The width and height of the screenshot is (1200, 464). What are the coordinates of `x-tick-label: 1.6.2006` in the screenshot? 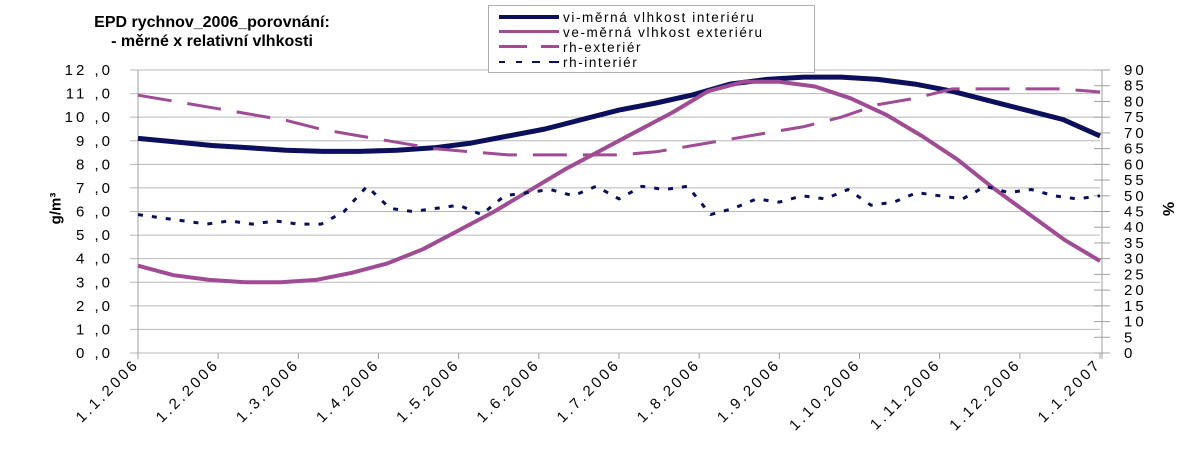 It's located at (508, 391).